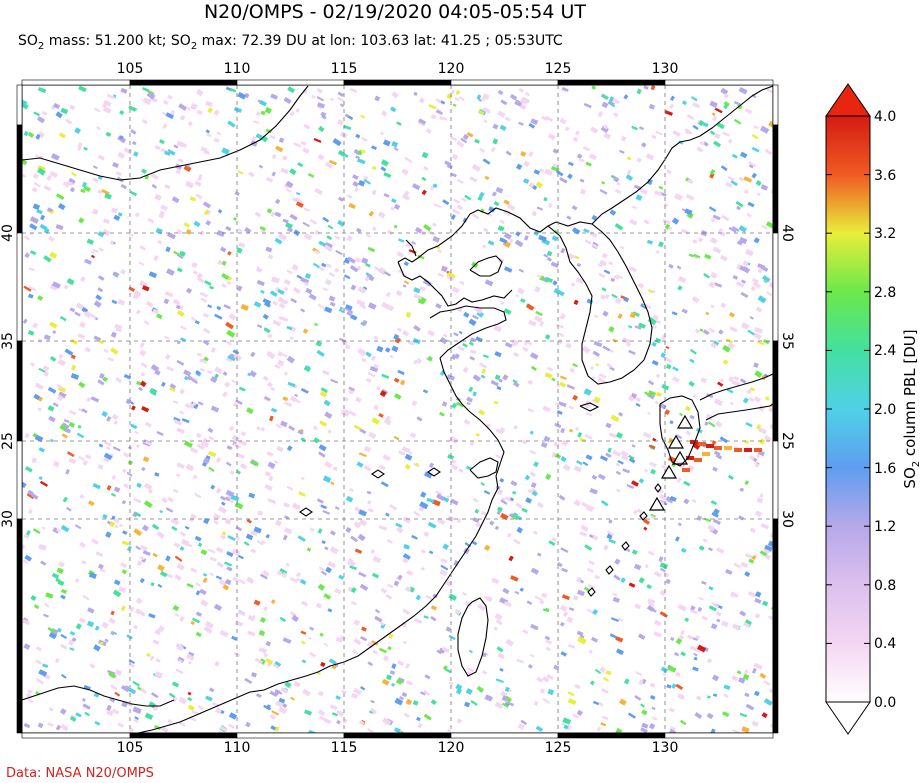 Image resolution: width=923 pixels, height=783 pixels. Describe the element at coordinates (848, 100) in the screenshot. I see `colorbar-max-arrow` at that location.